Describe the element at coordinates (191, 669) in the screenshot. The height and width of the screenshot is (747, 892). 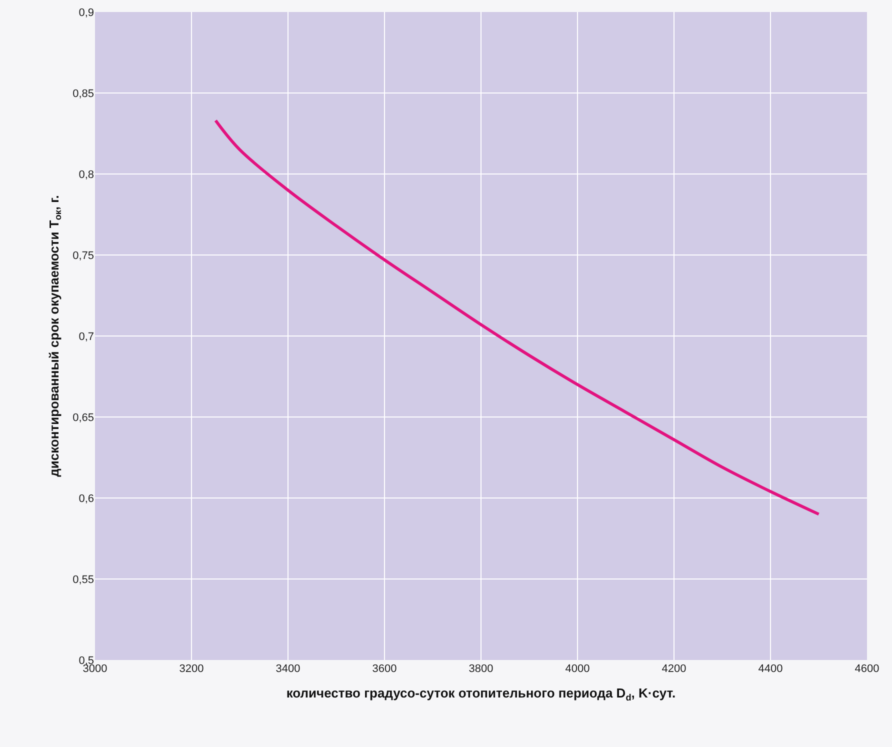
I see `x-tick-label: 3200` at that location.